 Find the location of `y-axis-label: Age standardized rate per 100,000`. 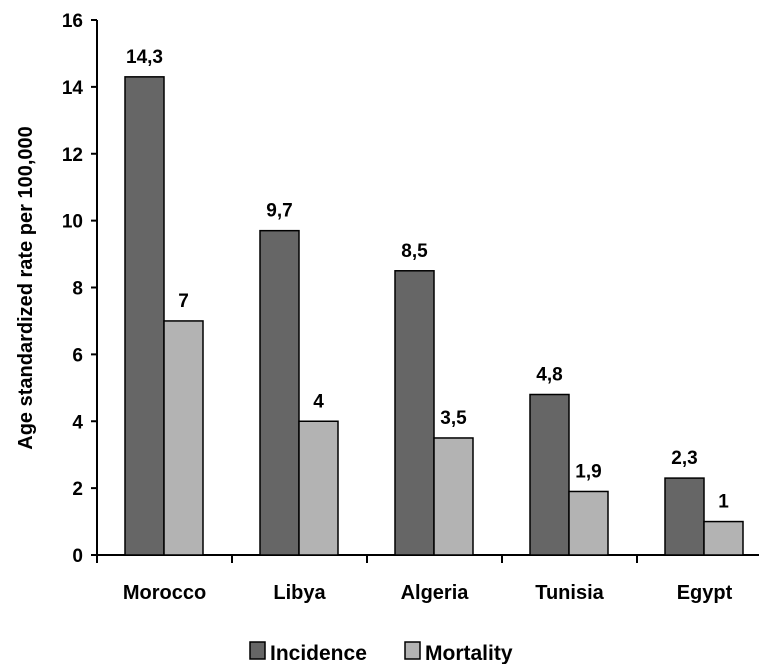

y-axis-label: Age standardized rate per 100,000 is located at coordinates (26, 287).